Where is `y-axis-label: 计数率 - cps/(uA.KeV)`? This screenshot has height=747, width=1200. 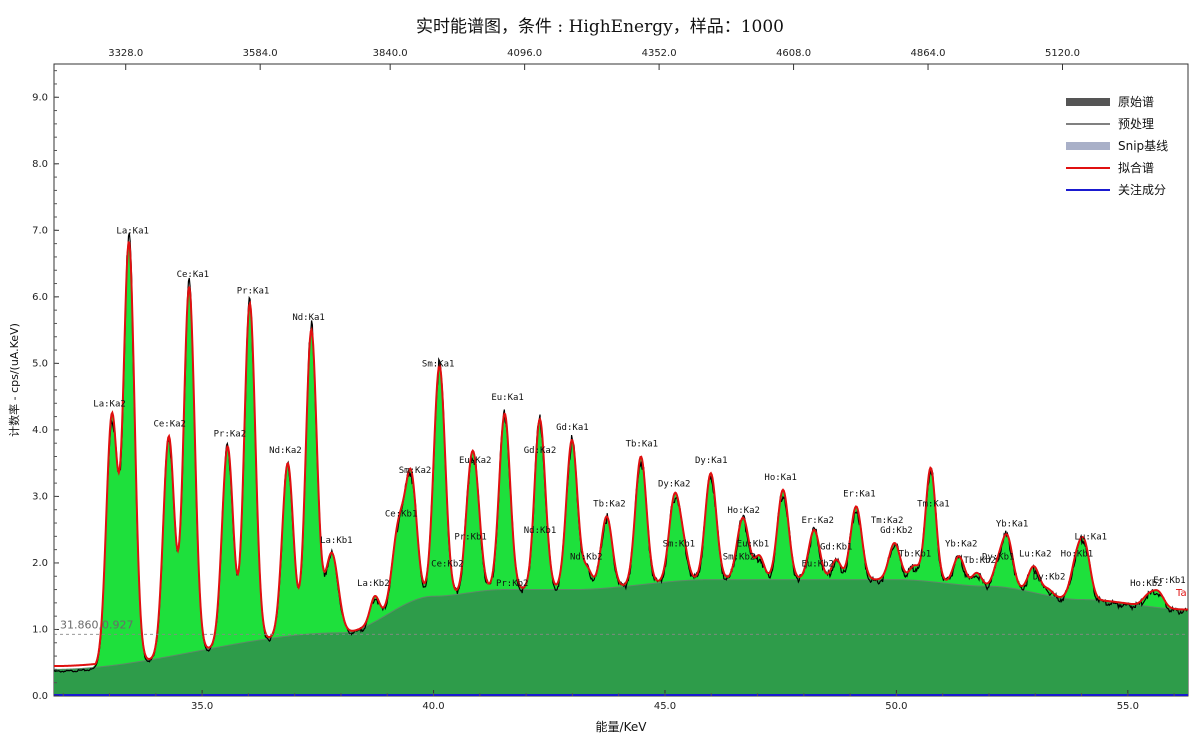 y-axis-label: 计数率 - cps/(uA.KeV) is located at coordinates (14, 380).